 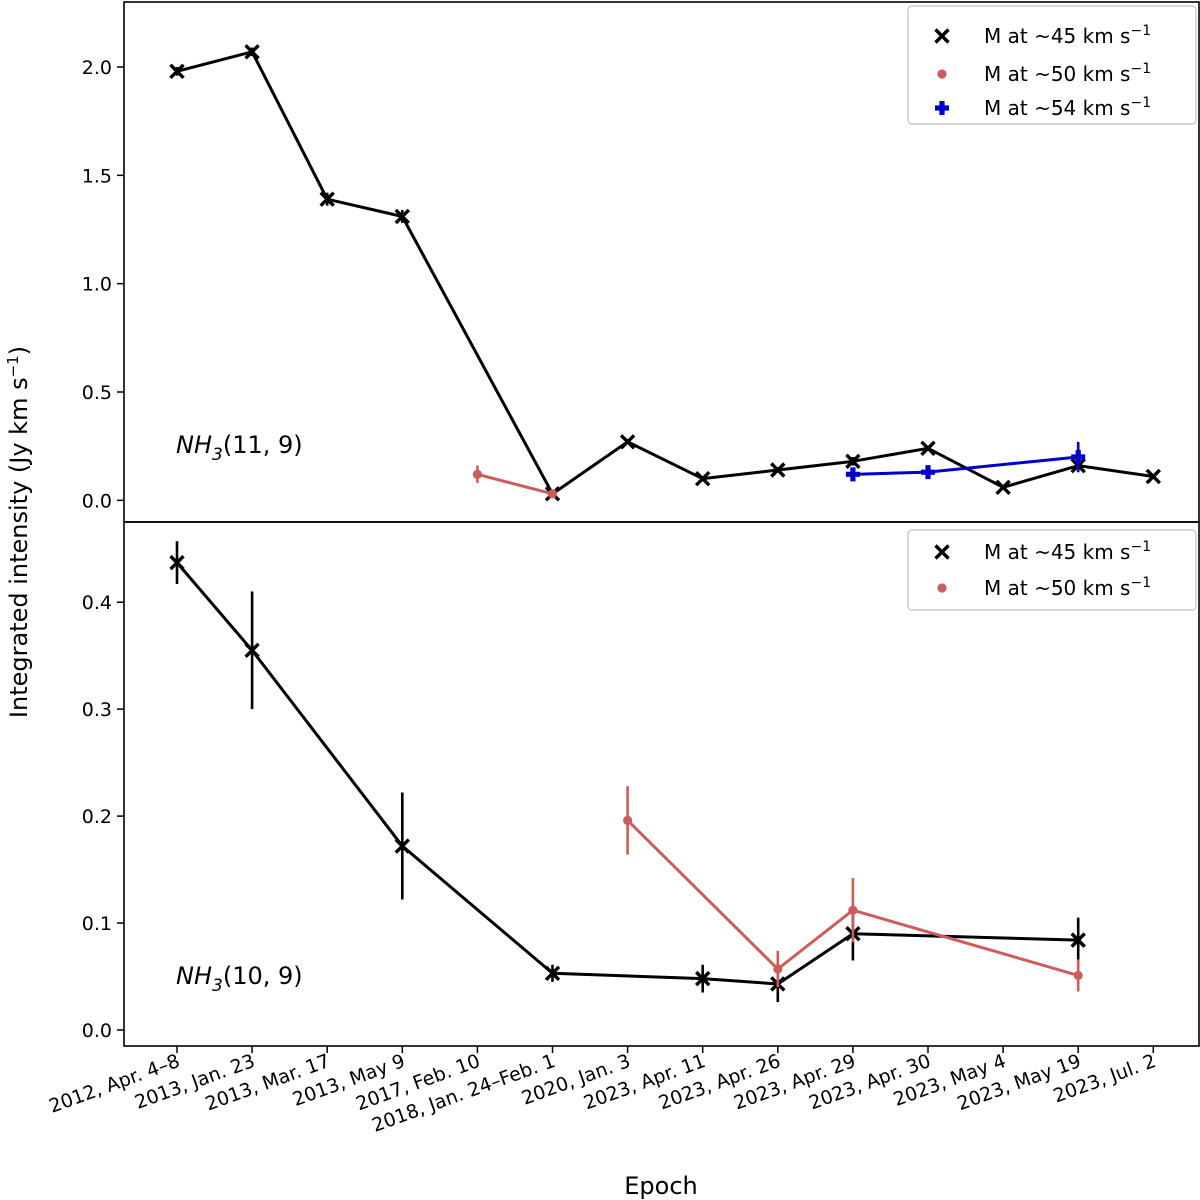 What do you see at coordinates (19, 547) in the screenshot?
I see `y-axis-label-main: Integrated intensity (Jy km s` at bounding box center [19, 547].